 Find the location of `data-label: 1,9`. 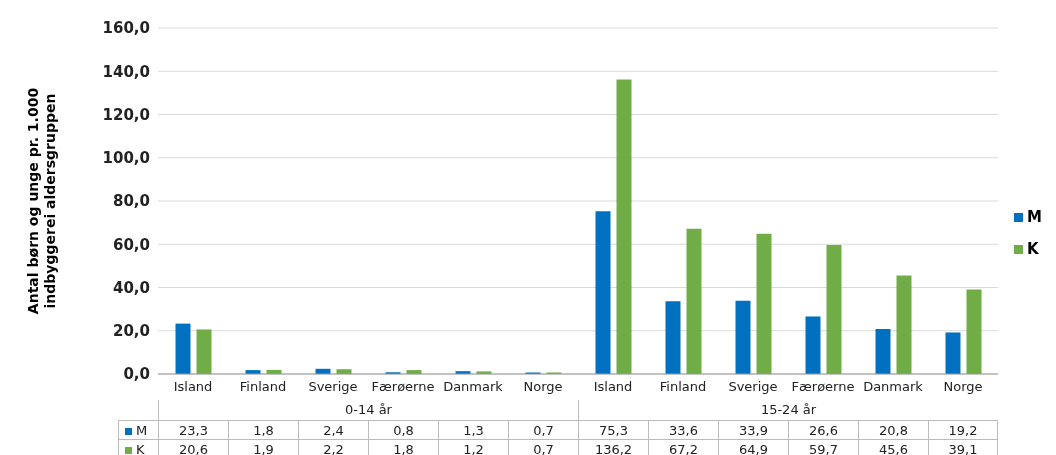

data-label: 1,9 is located at coordinates (263, 447).